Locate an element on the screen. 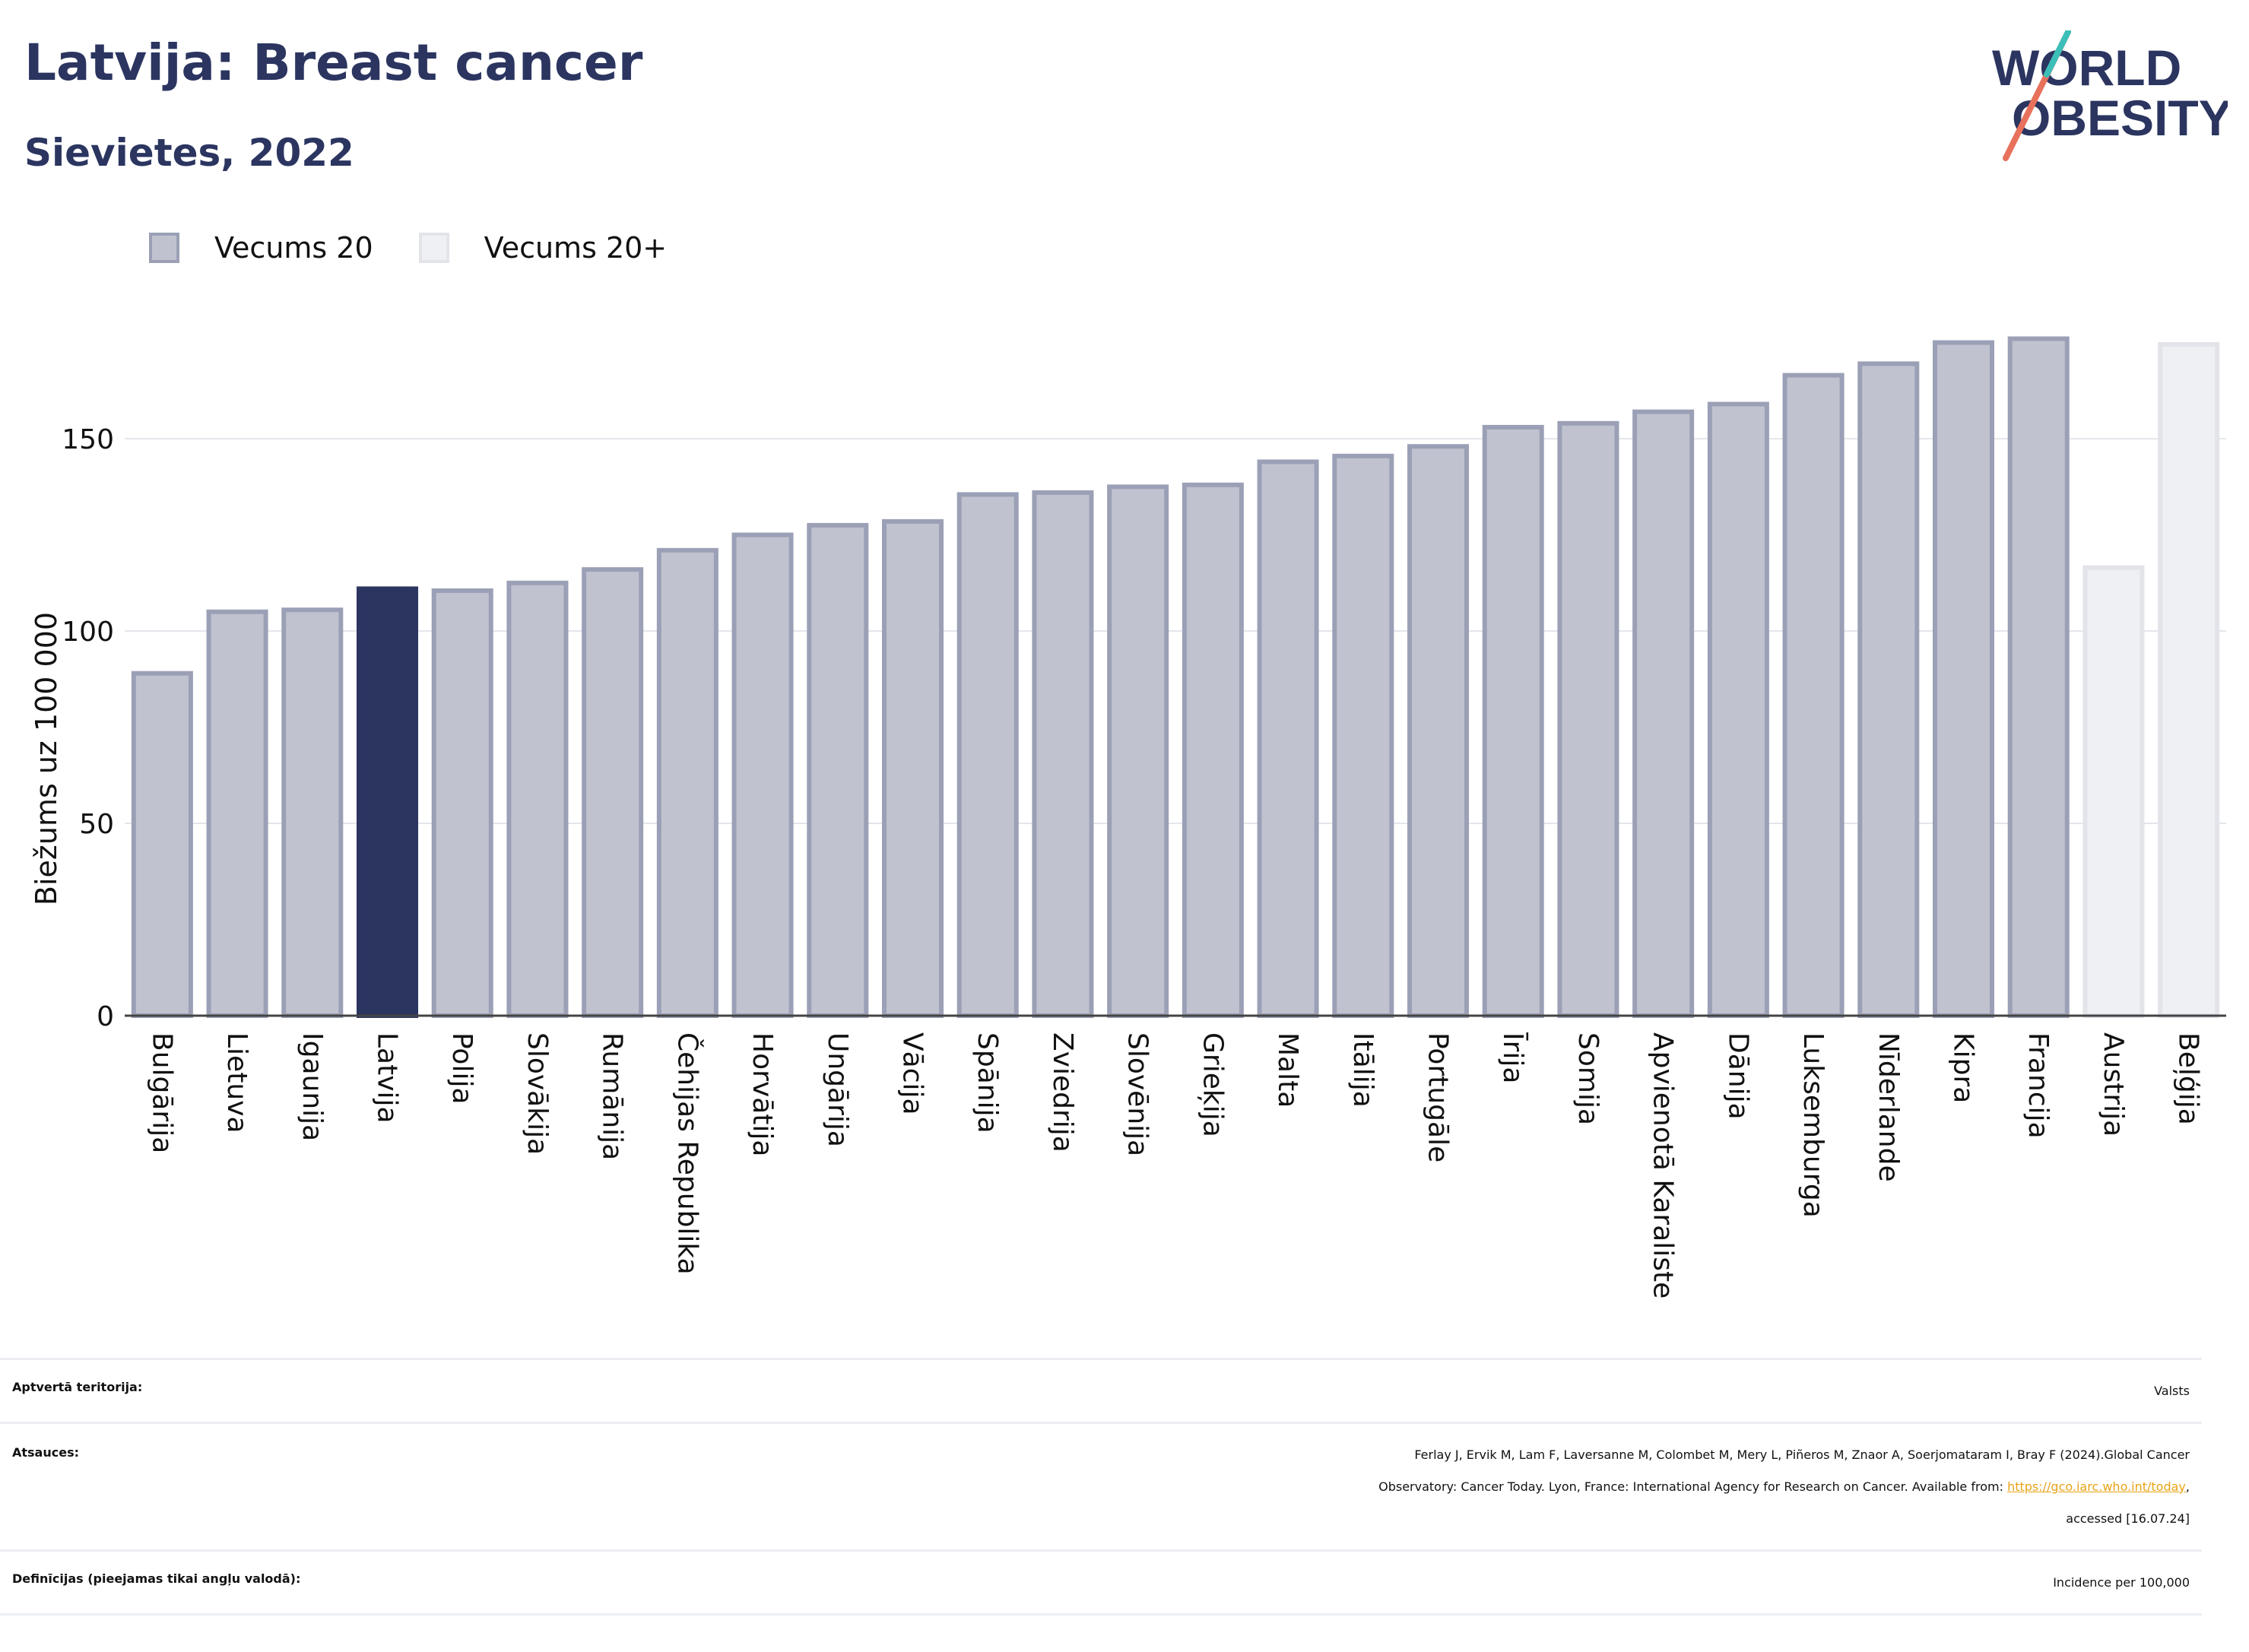  x-tick-label: Īrija is located at coordinates (1512, 1057).